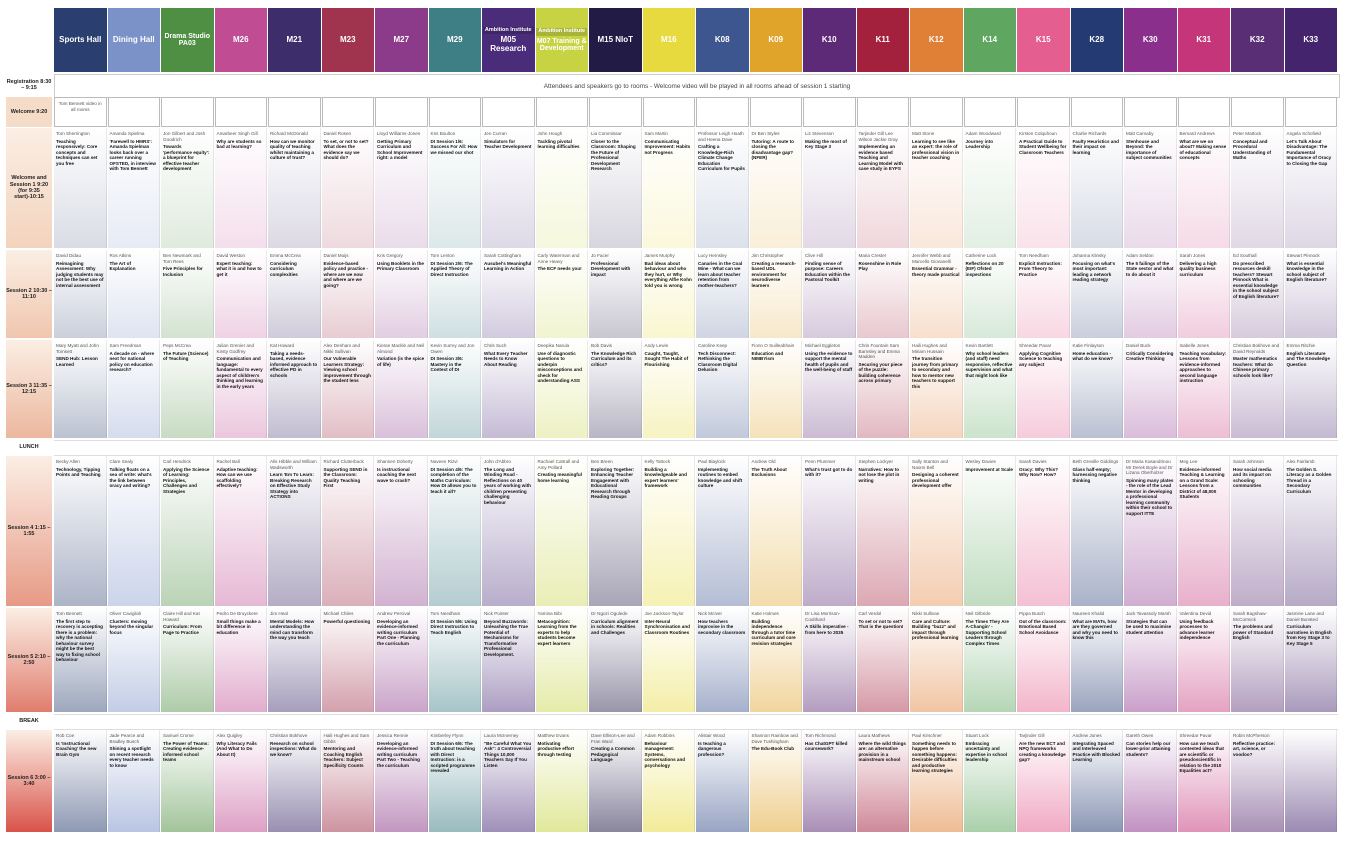  I want to click on speaker-name: Amarbeer Singh Gill, so click(237, 133).